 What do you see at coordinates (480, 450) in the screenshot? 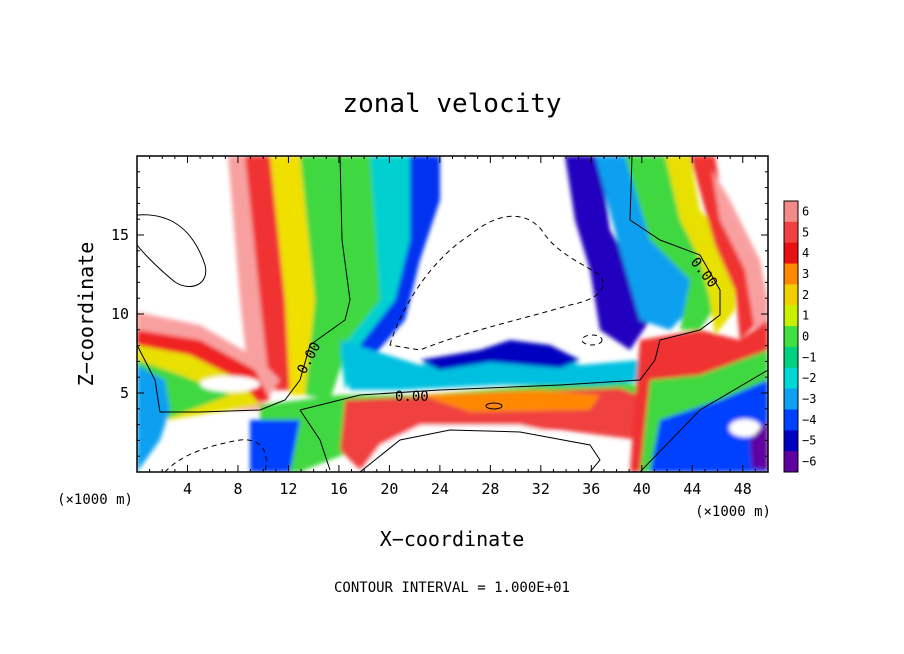
I see `lower-contour` at bounding box center [480, 450].